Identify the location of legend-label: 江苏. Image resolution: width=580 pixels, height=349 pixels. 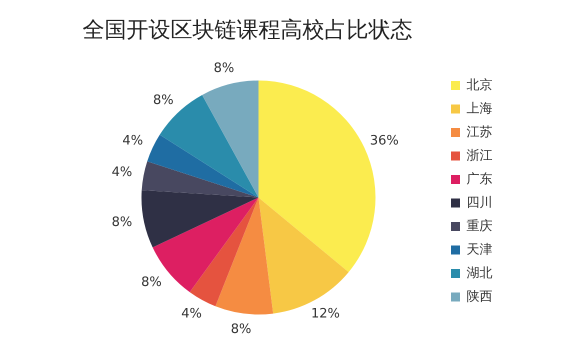
(479, 132).